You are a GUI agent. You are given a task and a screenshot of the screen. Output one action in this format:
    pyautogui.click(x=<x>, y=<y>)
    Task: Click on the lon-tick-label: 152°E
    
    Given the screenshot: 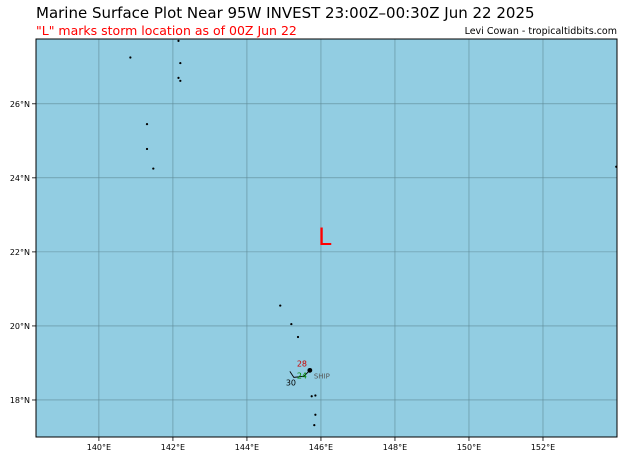 What is the action you would take?
    pyautogui.click(x=543, y=447)
    